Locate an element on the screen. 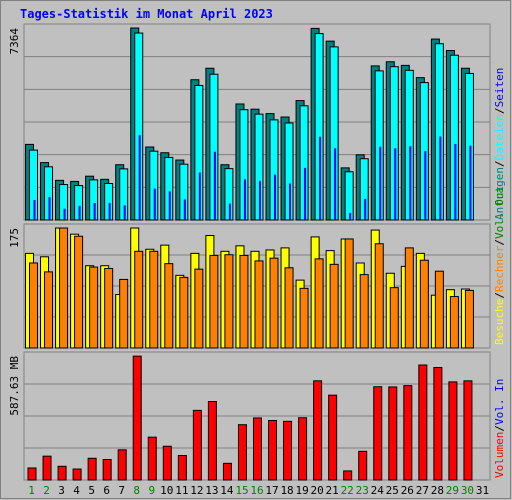 The height and width of the screenshot is (500, 512). legend-item-anfragen: Anfragen is located at coordinates (499, 193).